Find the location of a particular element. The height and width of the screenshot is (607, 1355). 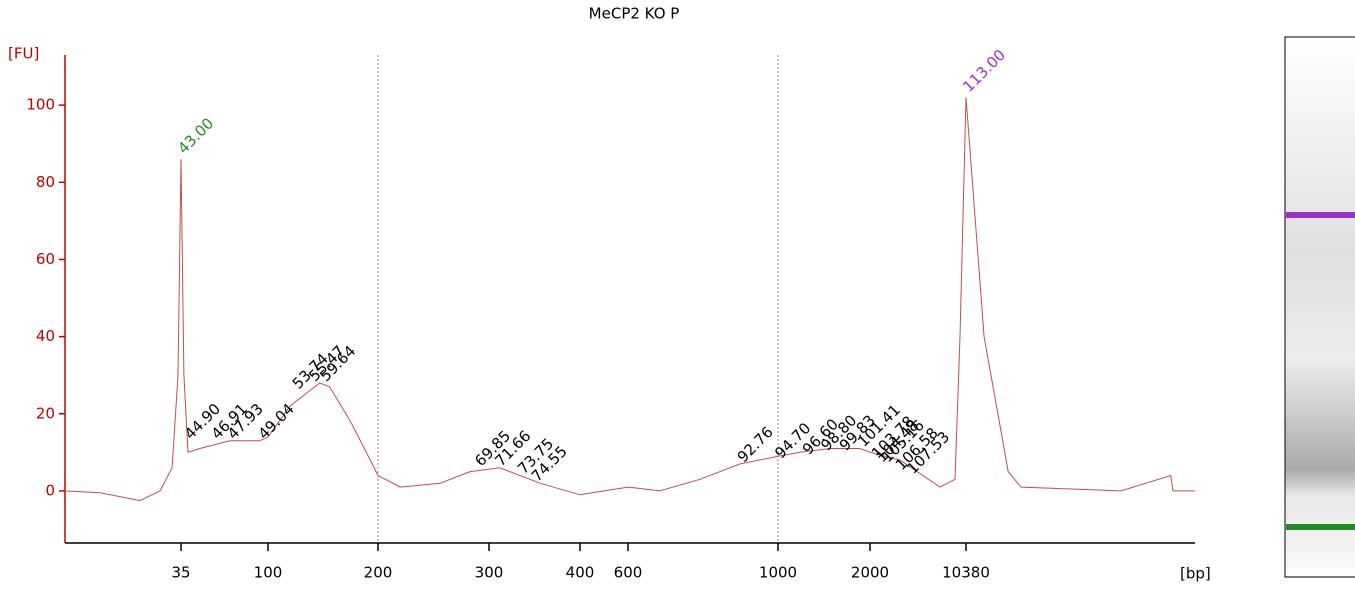

lower-marker-band is located at coordinates (1320, 527).